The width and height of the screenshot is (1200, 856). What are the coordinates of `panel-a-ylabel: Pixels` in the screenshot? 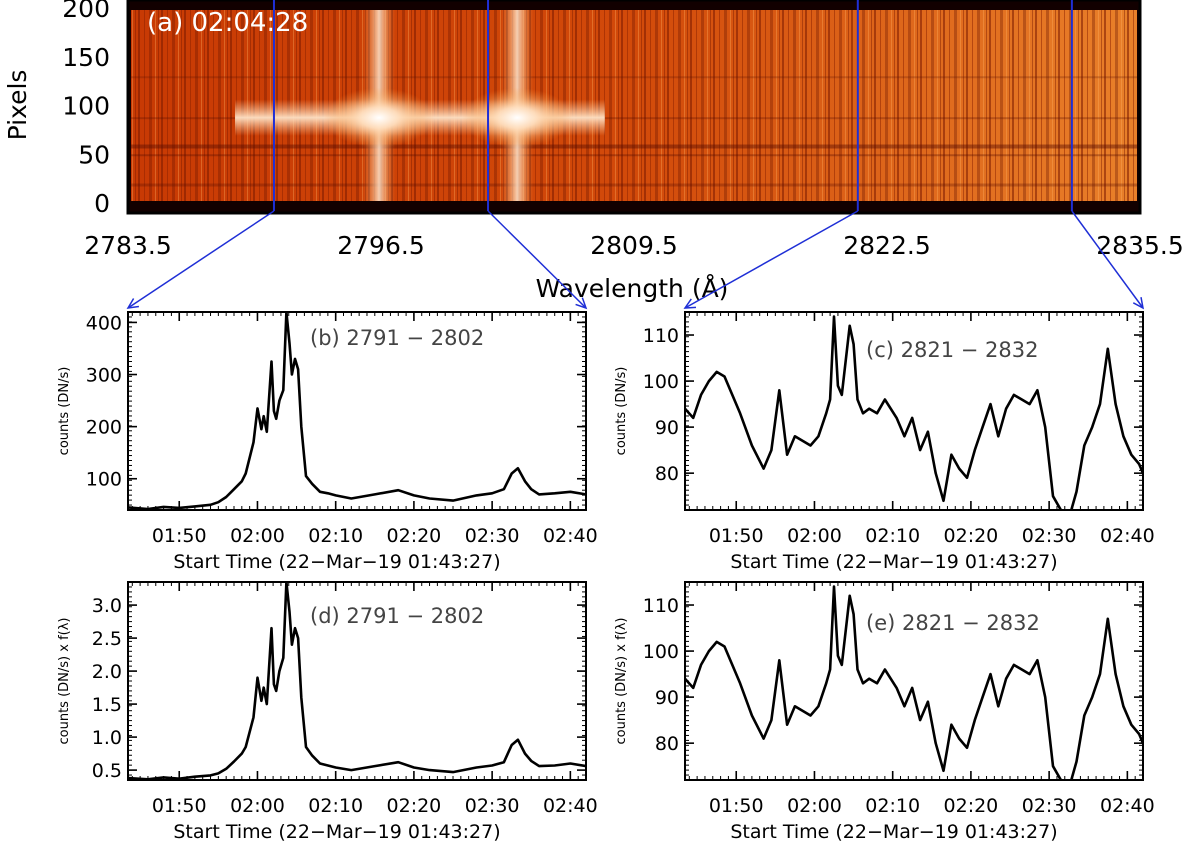 It's located at (17, 105).